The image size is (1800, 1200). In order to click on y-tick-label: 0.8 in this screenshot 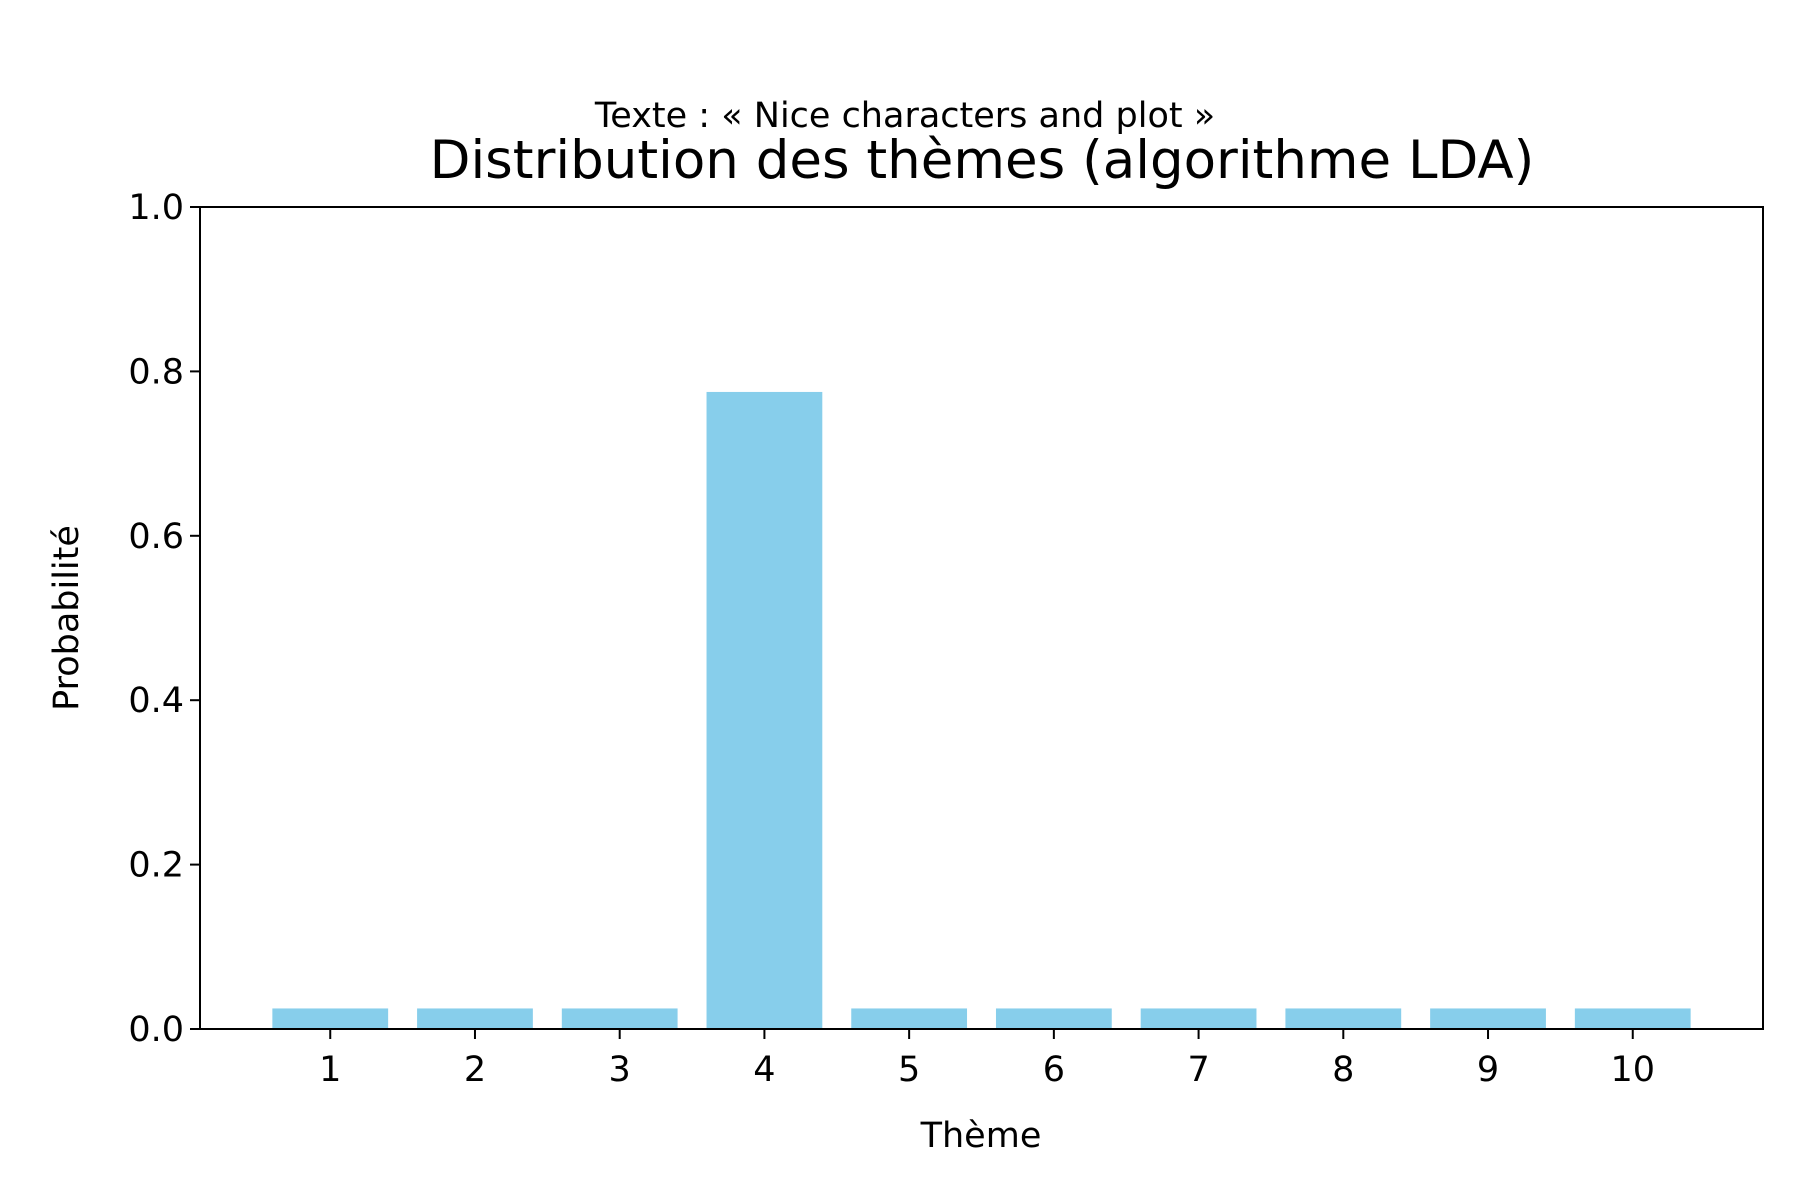, I will do `click(156, 372)`.